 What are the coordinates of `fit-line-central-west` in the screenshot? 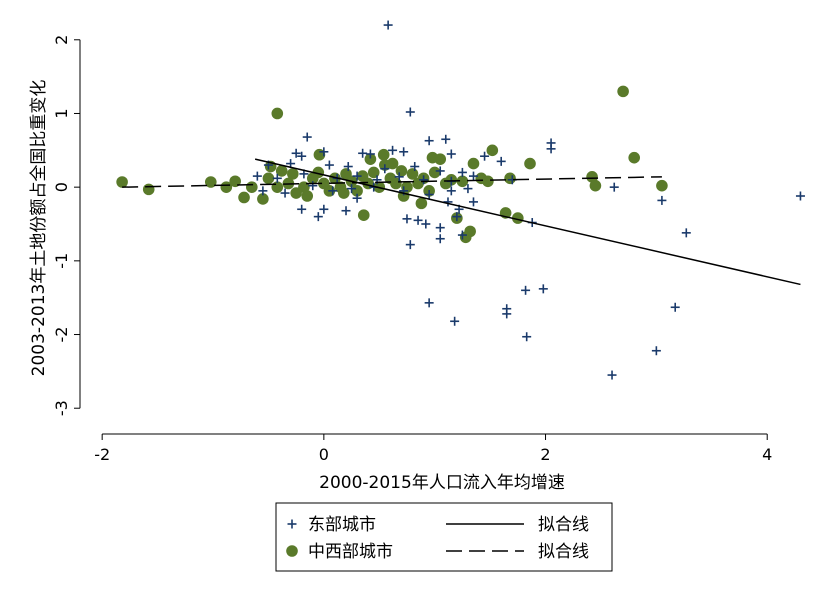 It's located at (392, 182).